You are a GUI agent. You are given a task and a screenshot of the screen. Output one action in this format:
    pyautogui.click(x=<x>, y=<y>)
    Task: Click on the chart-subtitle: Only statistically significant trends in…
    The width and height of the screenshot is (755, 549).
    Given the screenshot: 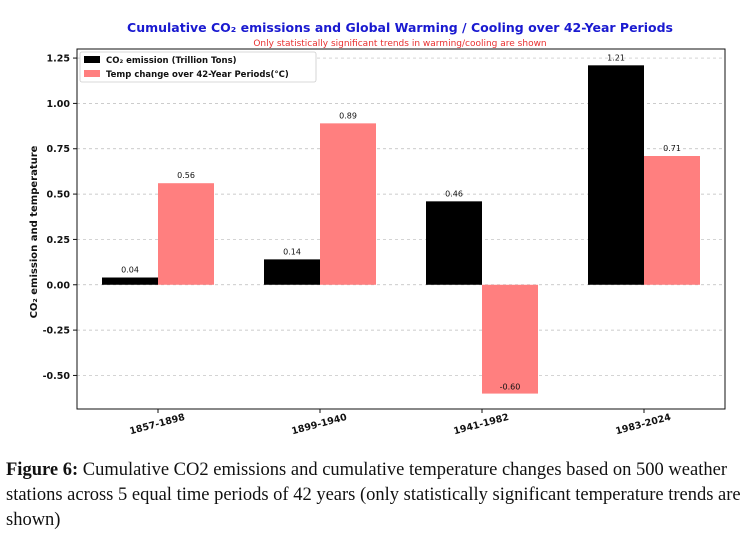 What is the action you would take?
    pyautogui.click(x=399, y=44)
    